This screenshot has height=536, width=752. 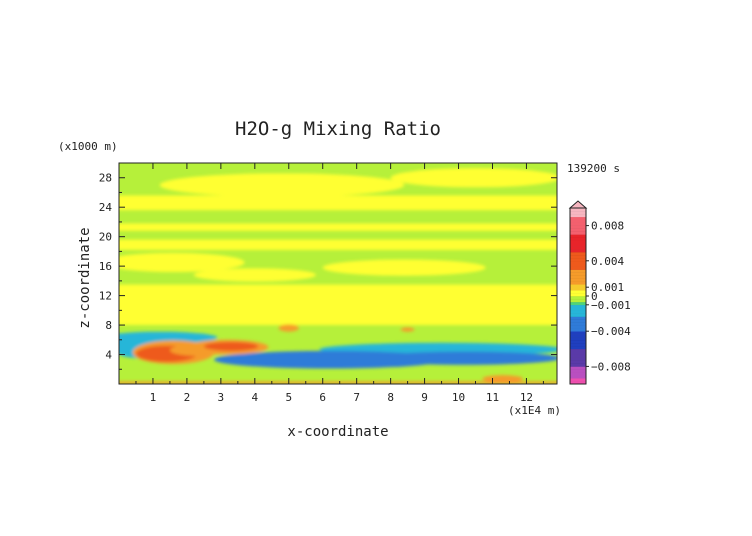 I want to click on colorbar-tick-label: 0.004, so click(x=607, y=261).